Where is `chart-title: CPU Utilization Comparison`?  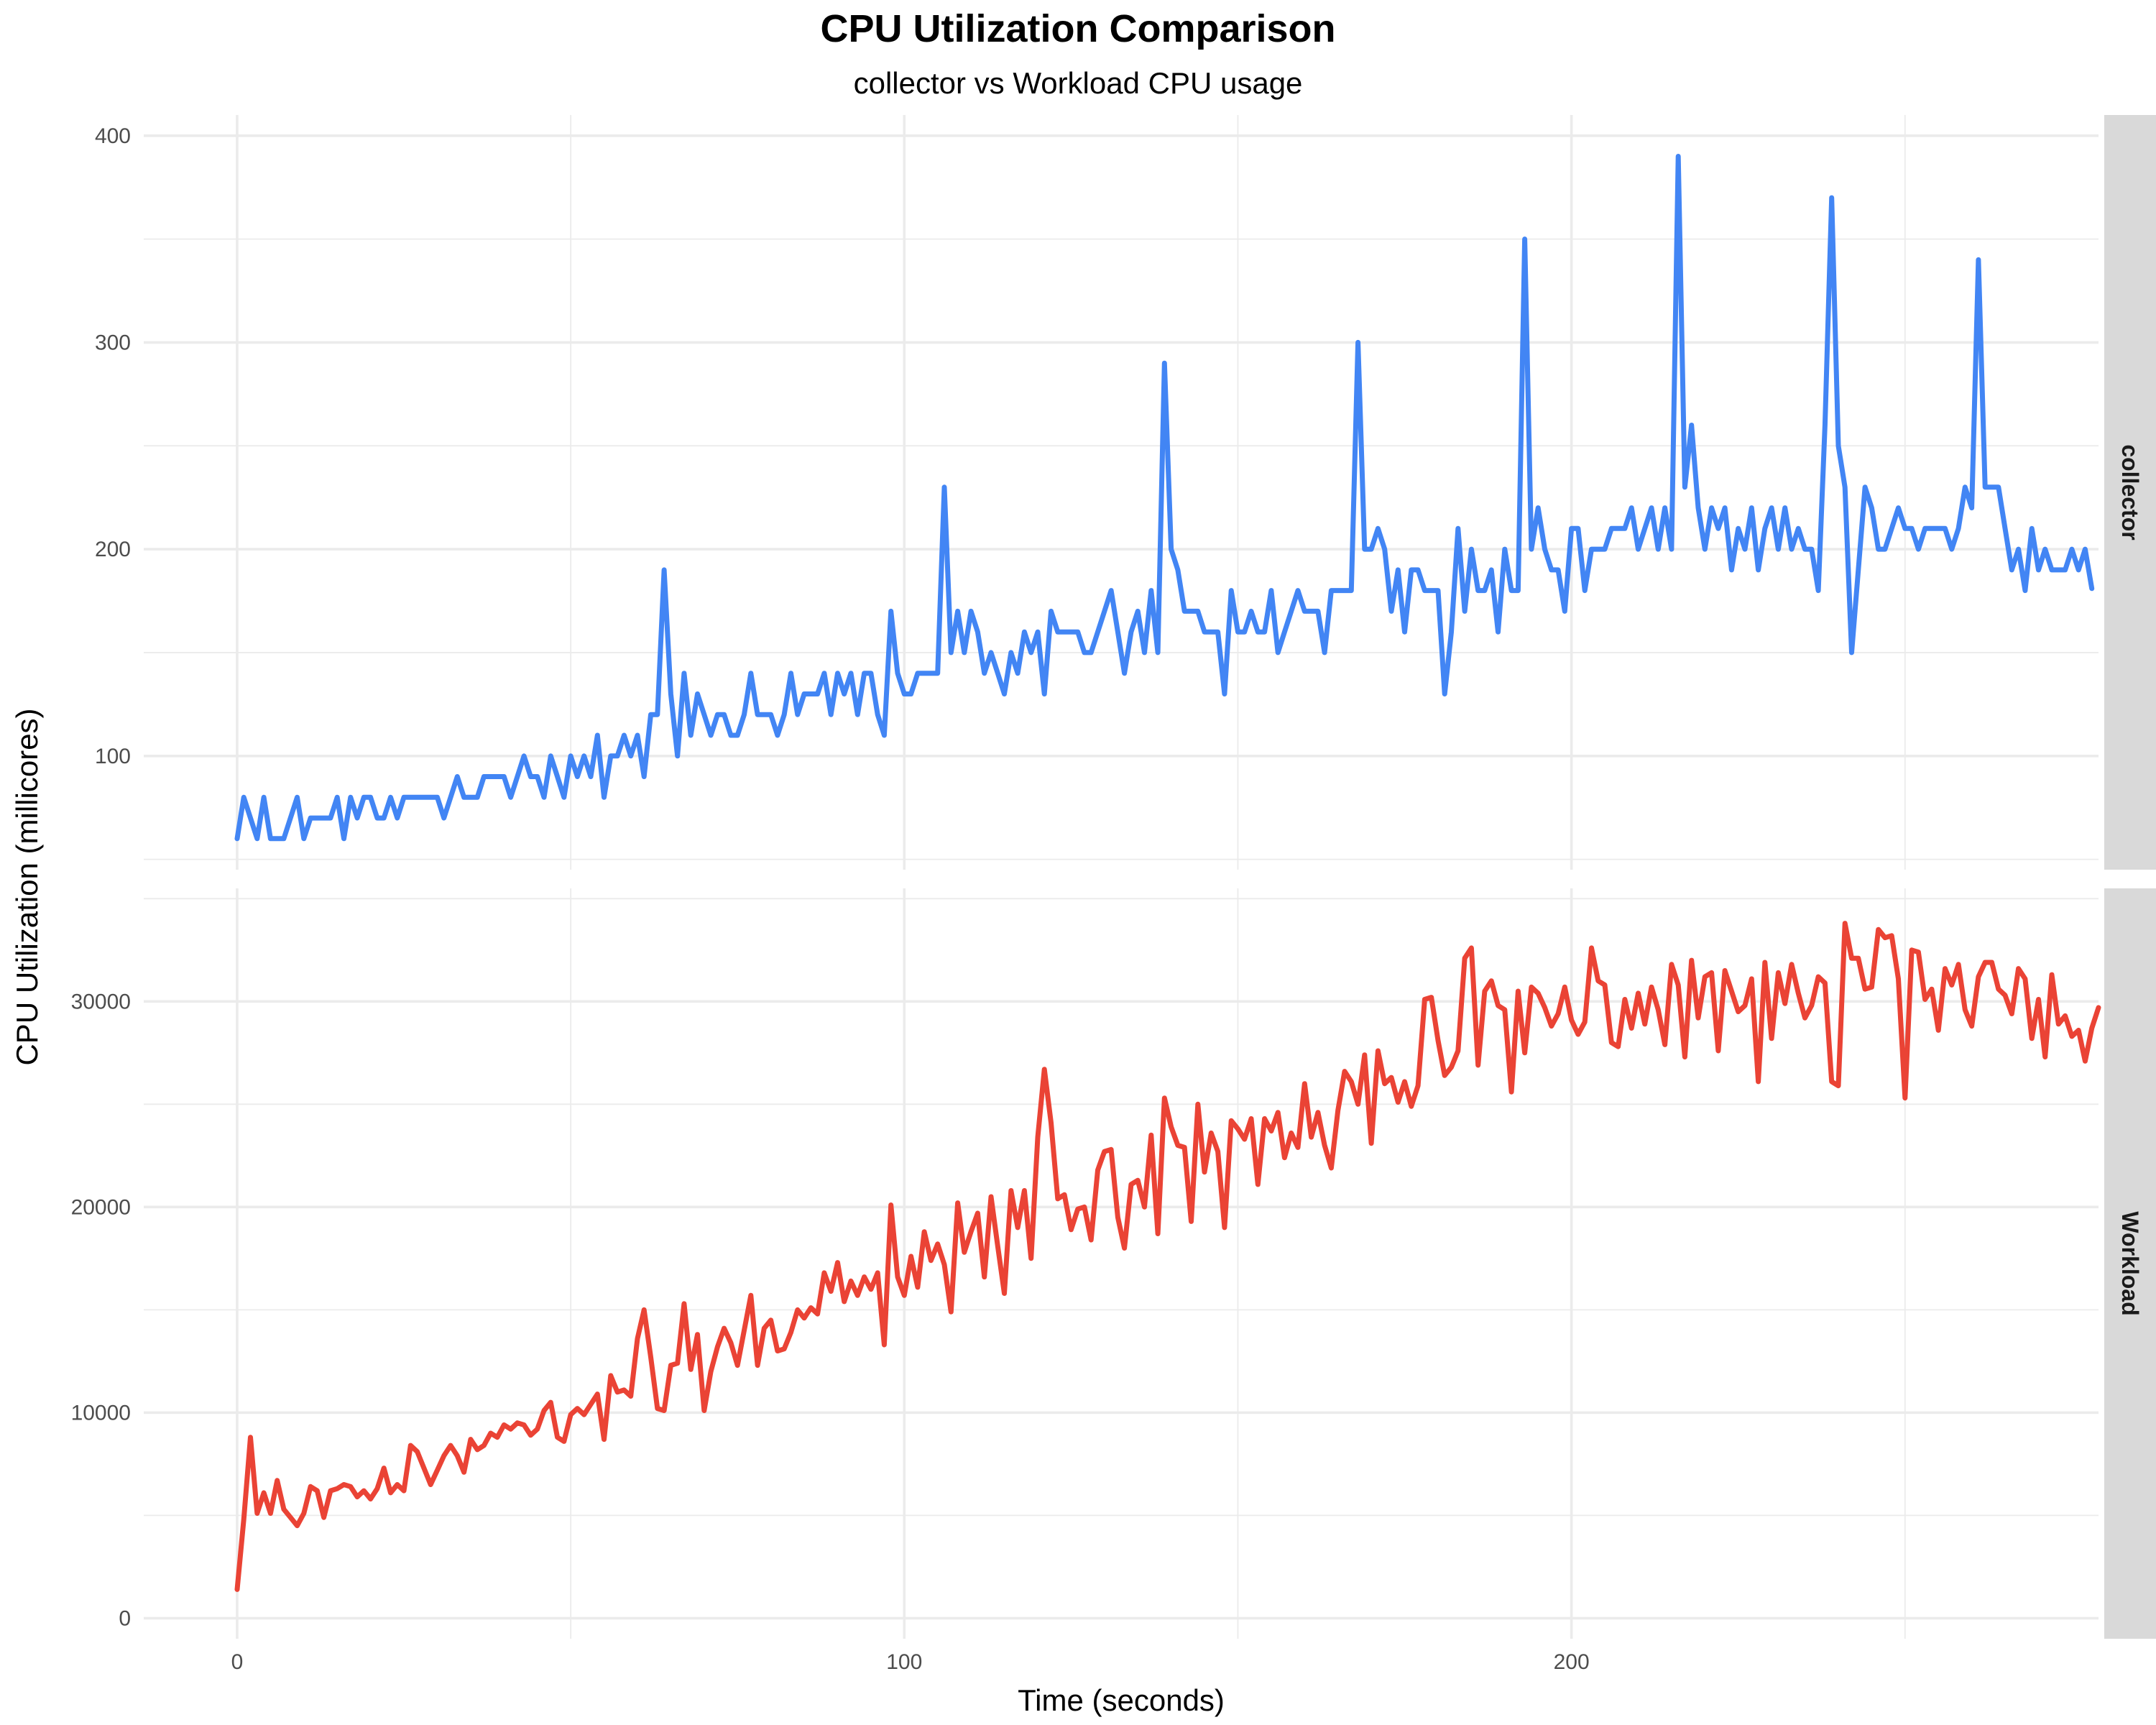 chart-title: CPU Utilization Comparison is located at coordinates (1077, 28).